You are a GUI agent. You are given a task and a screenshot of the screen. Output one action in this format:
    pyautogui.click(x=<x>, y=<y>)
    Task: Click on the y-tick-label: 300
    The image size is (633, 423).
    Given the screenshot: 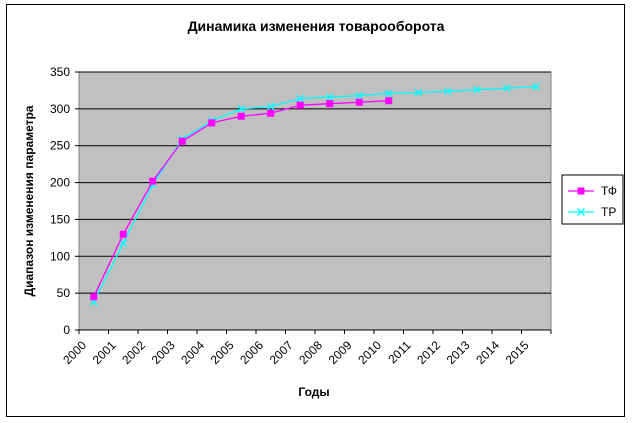 What is the action you would take?
    pyautogui.click(x=60, y=109)
    